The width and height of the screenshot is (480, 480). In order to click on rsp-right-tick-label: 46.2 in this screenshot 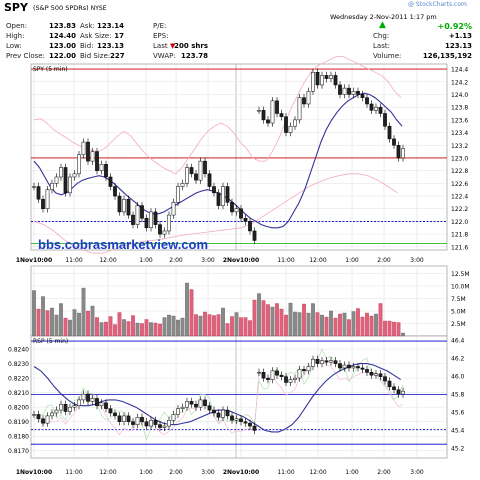, I will do `click(458, 359)`.